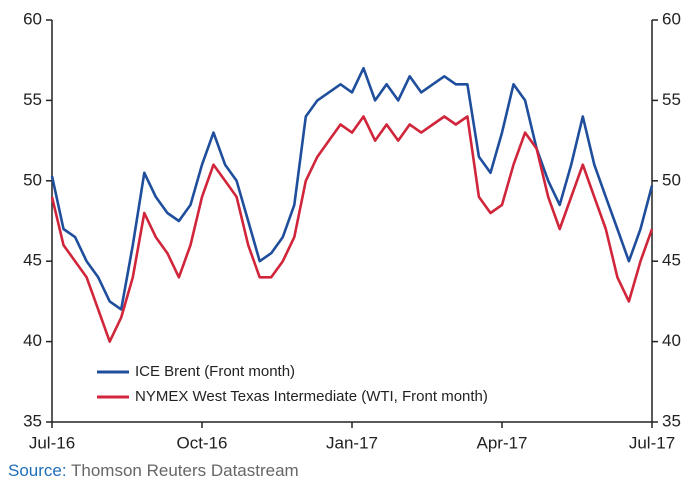 Image resolution: width=699 pixels, height=492 pixels. Describe the element at coordinates (32, 260) in the screenshot. I see `y-tick-label: 45` at that location.